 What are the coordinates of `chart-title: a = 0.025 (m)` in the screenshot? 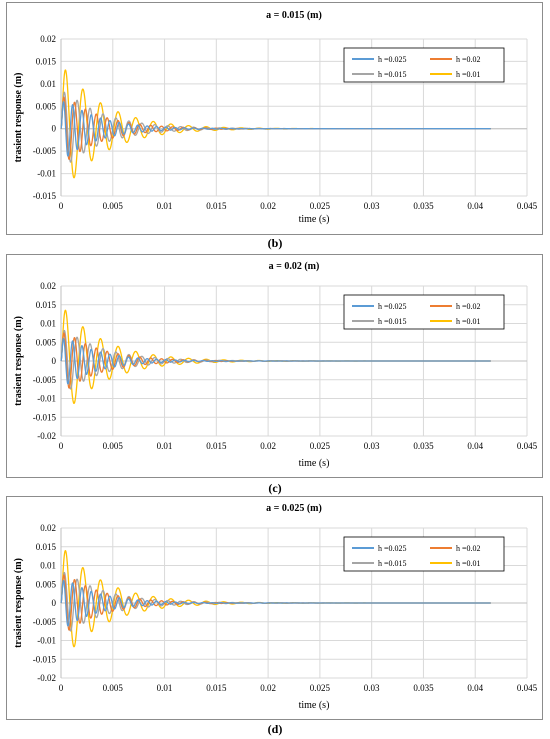 It's located at (294, 508).